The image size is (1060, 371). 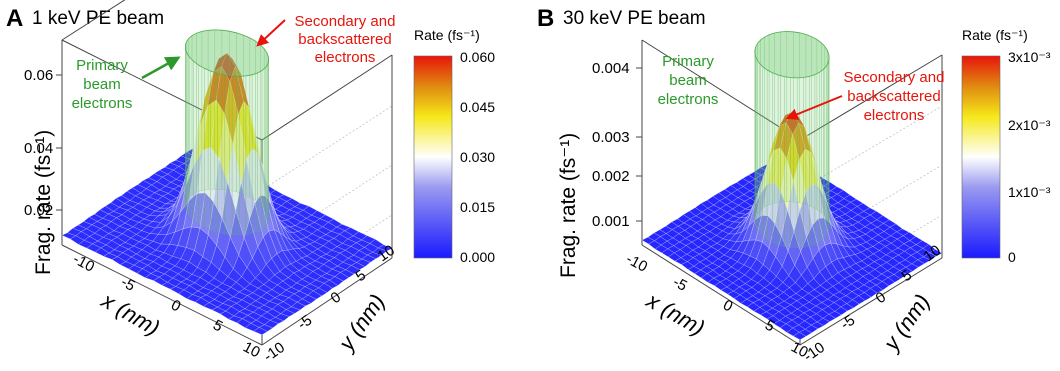 I want to click on panel-b-colorbar-title: Rate (fs⁻¹), so click(x=995, y=35).